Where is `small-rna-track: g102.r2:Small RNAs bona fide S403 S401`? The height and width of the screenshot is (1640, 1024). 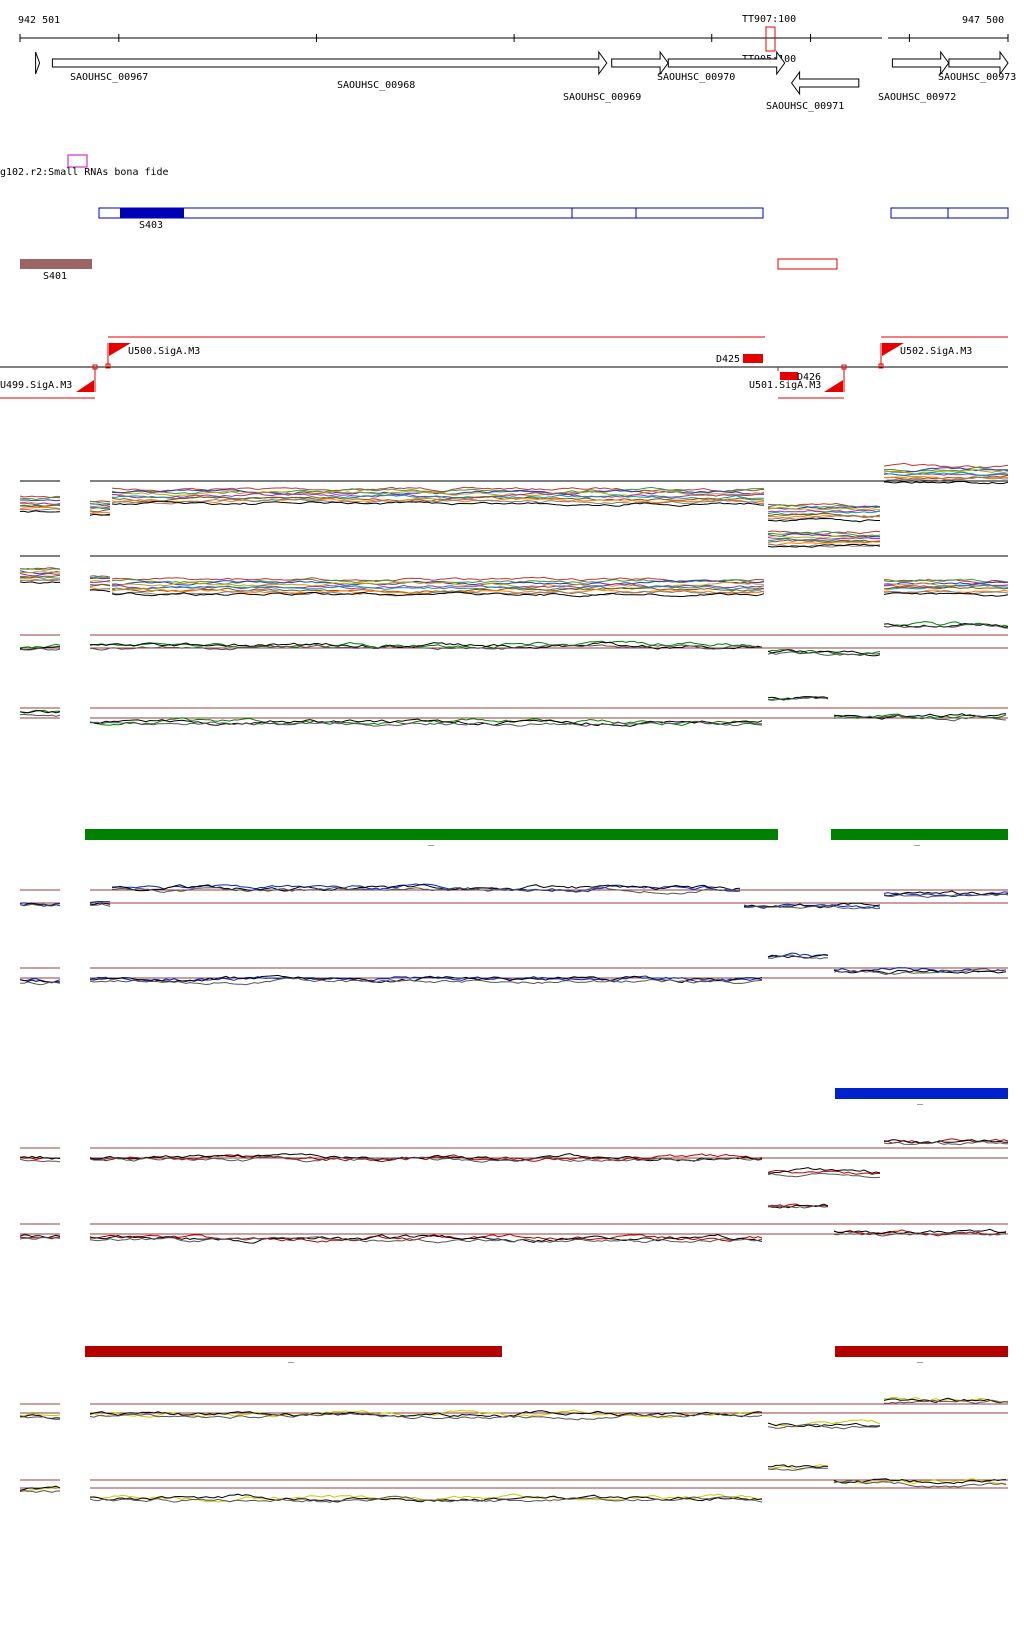 small-rna-track: g102.r2:Small RNAs bona fide S403 S401 is located at coordinates (504, 218).